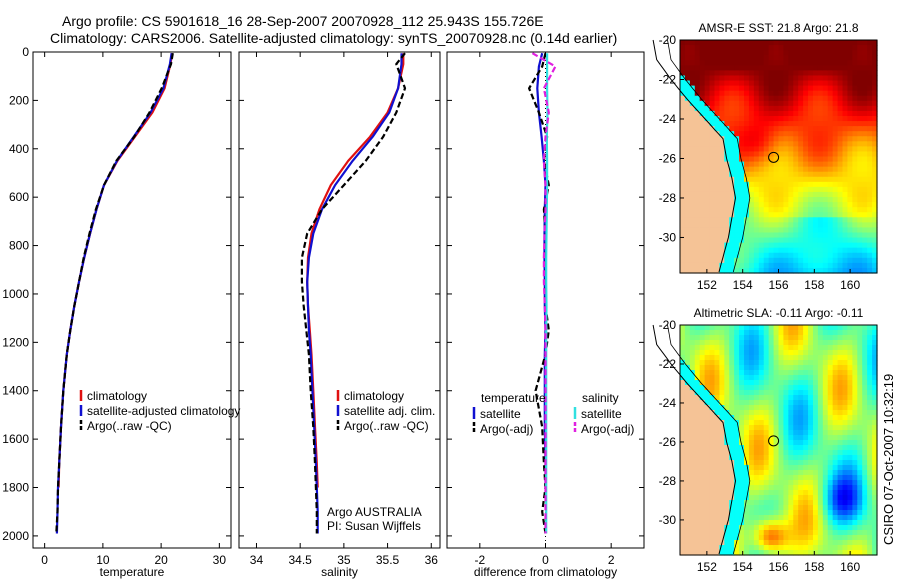  Describe the element at coordinates (668, 158) in the screenshot. I see `sst_map-ytick-label: -26` at that location.